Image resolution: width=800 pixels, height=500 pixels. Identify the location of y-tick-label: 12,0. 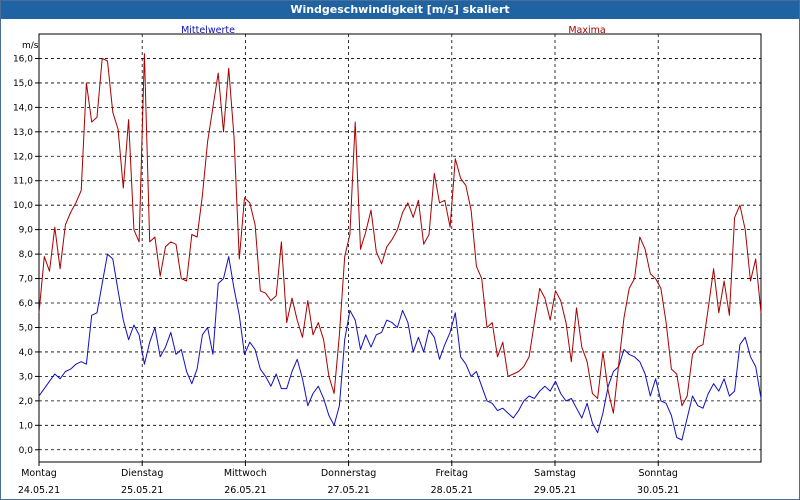
(23, 157).